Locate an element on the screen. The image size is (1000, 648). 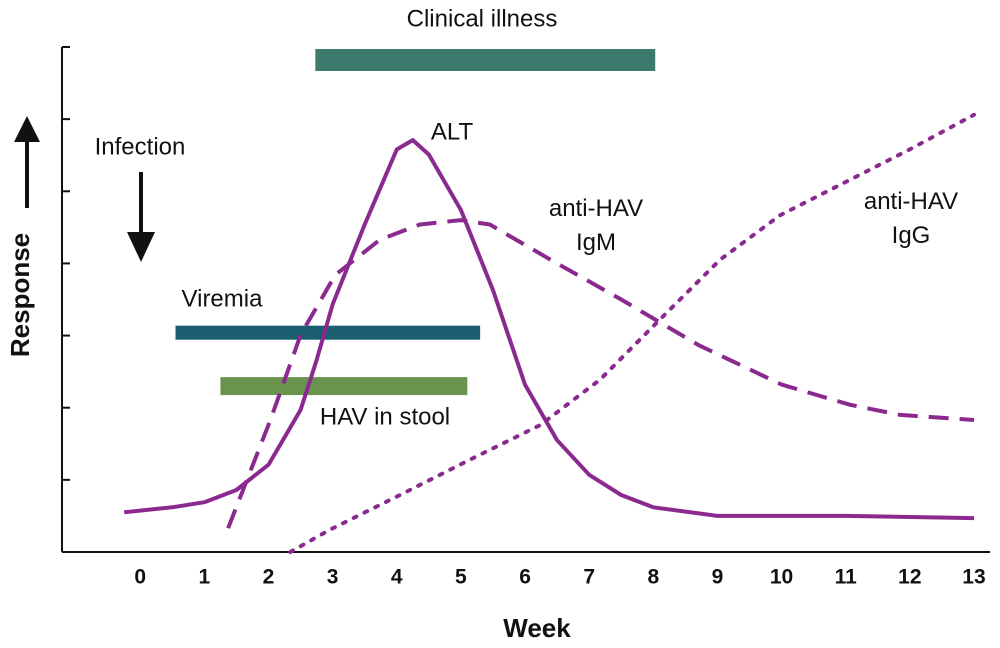
y-axis-label: Response is located at coordinates (20, 295).